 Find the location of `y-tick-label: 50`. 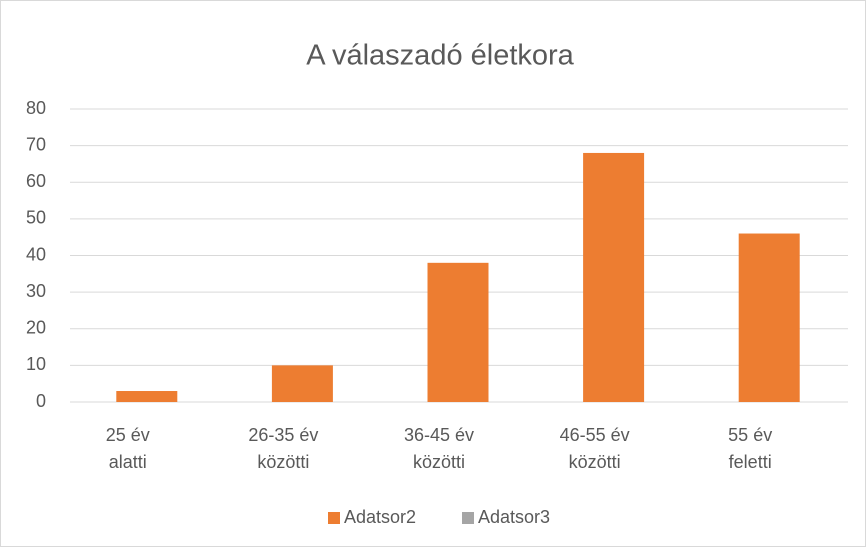

y-tick-label: 50 is located at coordinates (36, 218).